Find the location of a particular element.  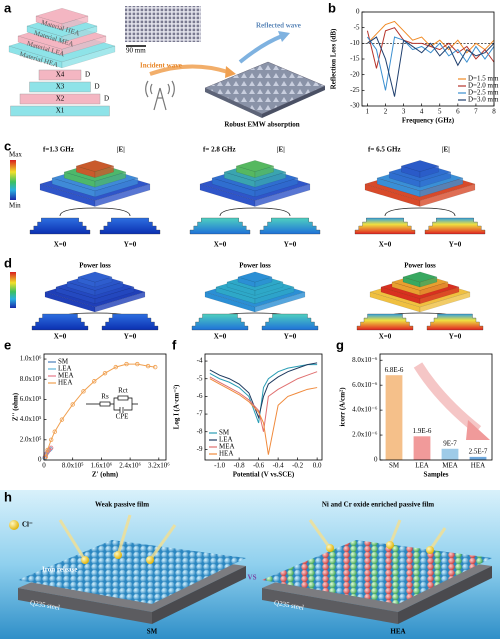

metamaterial-photo is located at coordinates (163, 24).